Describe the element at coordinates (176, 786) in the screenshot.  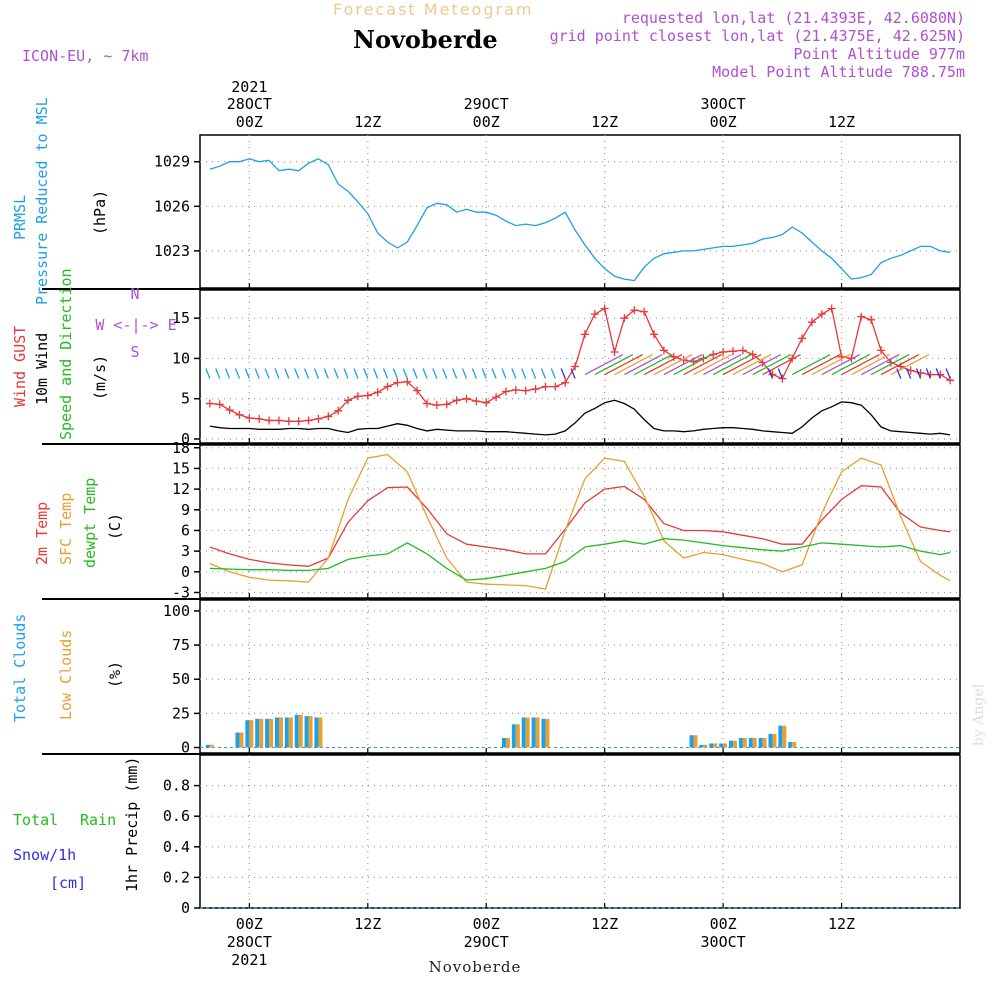
I see `y-tick-label: 0.8` at that location.